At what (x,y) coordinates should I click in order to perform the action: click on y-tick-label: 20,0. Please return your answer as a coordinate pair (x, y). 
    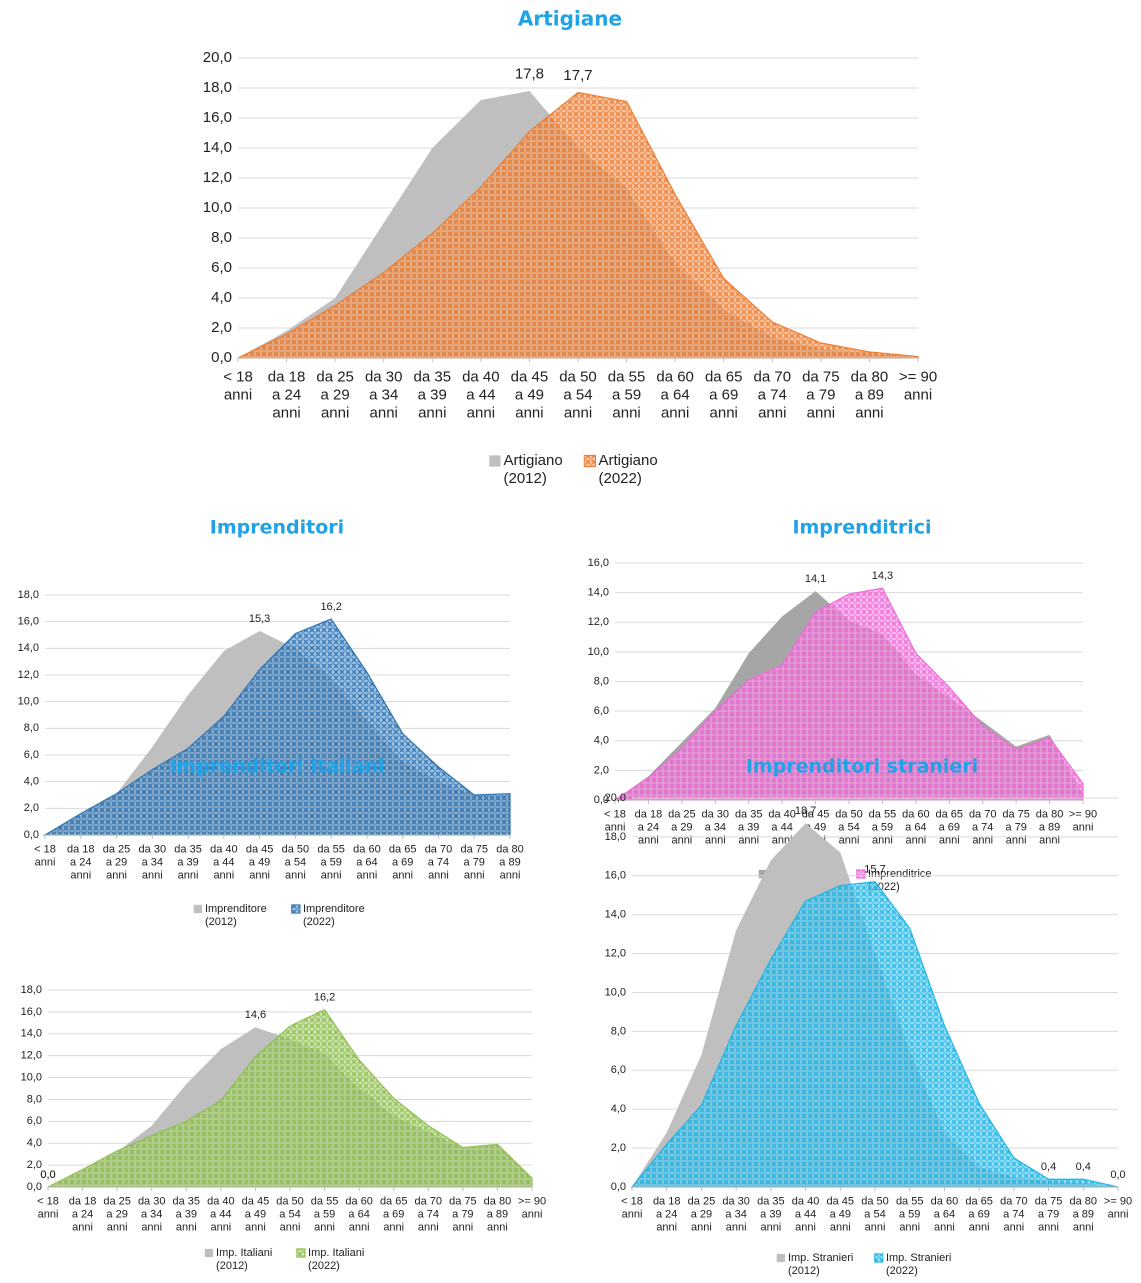
    Looking at the image, I should click on (217, 57).